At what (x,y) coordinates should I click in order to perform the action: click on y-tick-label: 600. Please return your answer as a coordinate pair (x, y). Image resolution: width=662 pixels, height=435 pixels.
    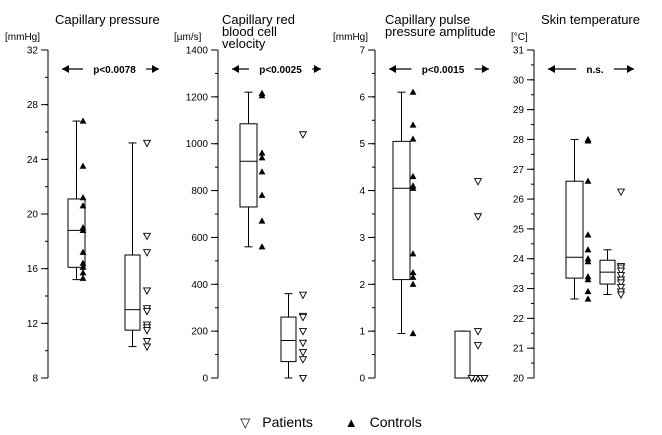
    Looking at the image, I should click on (199, 238).